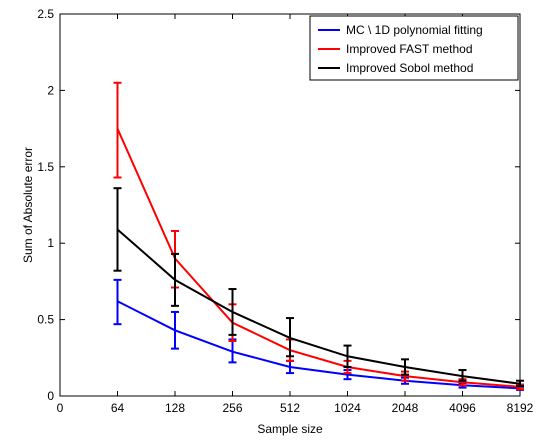 Image resolution: width=541 pixels, height=441 pixels. What do you see at coordinates (50, 90) in the screenshot?
I see `y-tick-label: 2` at bounding box center [50, 90].